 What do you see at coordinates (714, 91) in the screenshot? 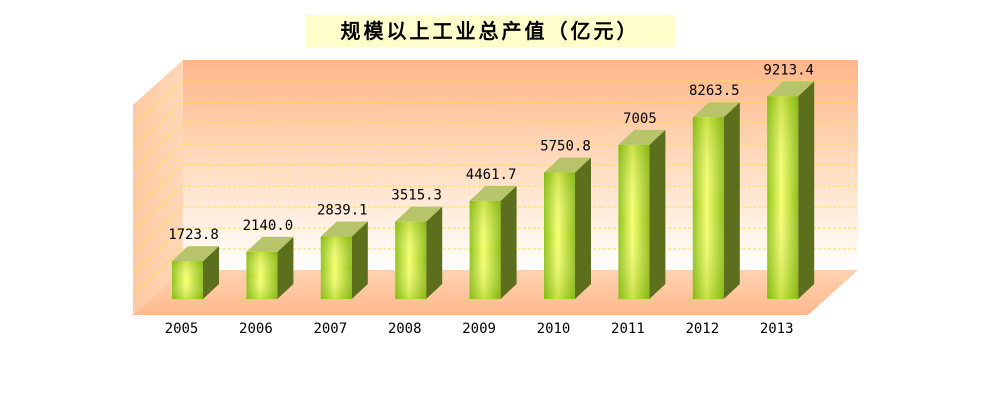
I see `data-label: 8263.5` at bounding box center [714, 91].